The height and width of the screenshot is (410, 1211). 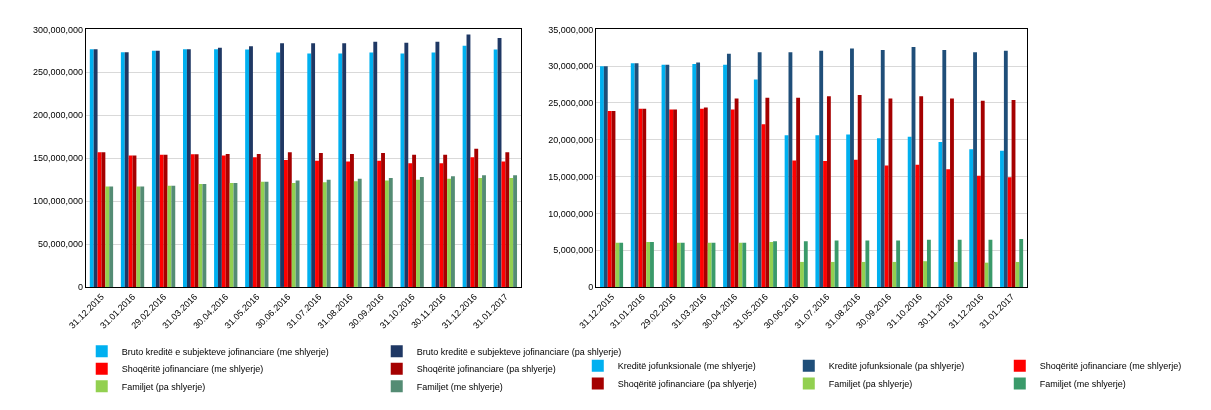 What do you see at coordinates (686, 366) in the screenshot?
I see `legend-label: Kreditë jofunksionale (me shlyerje)` at bounding box center [686, 366].